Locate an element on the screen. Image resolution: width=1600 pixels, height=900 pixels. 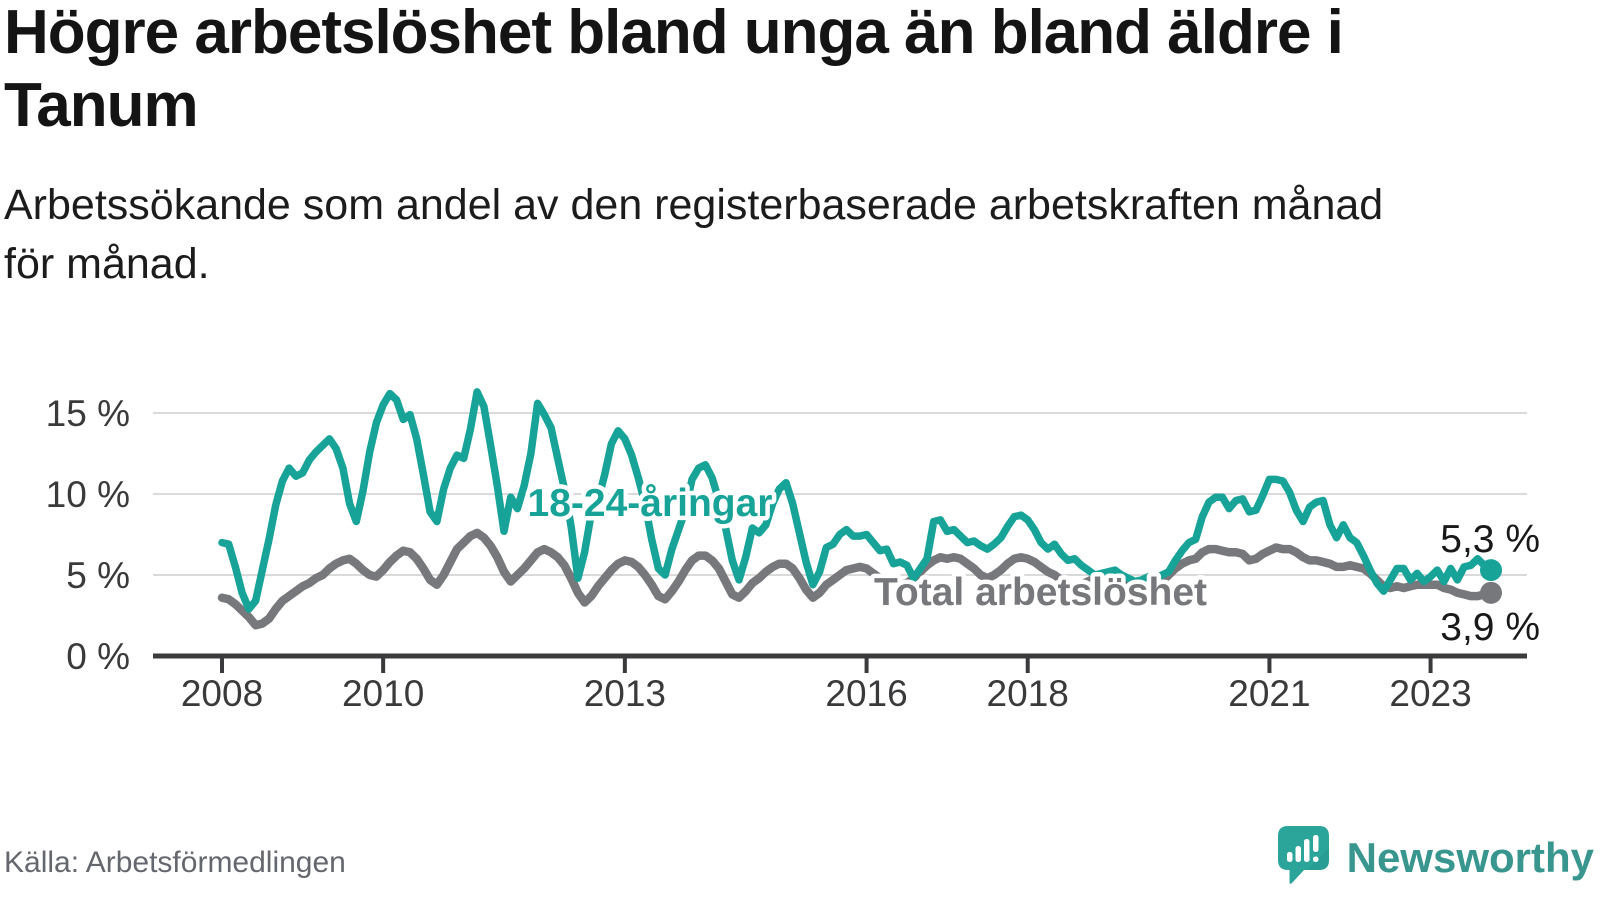
y-tick-label: 10 % is located at coordinates (88, 494).